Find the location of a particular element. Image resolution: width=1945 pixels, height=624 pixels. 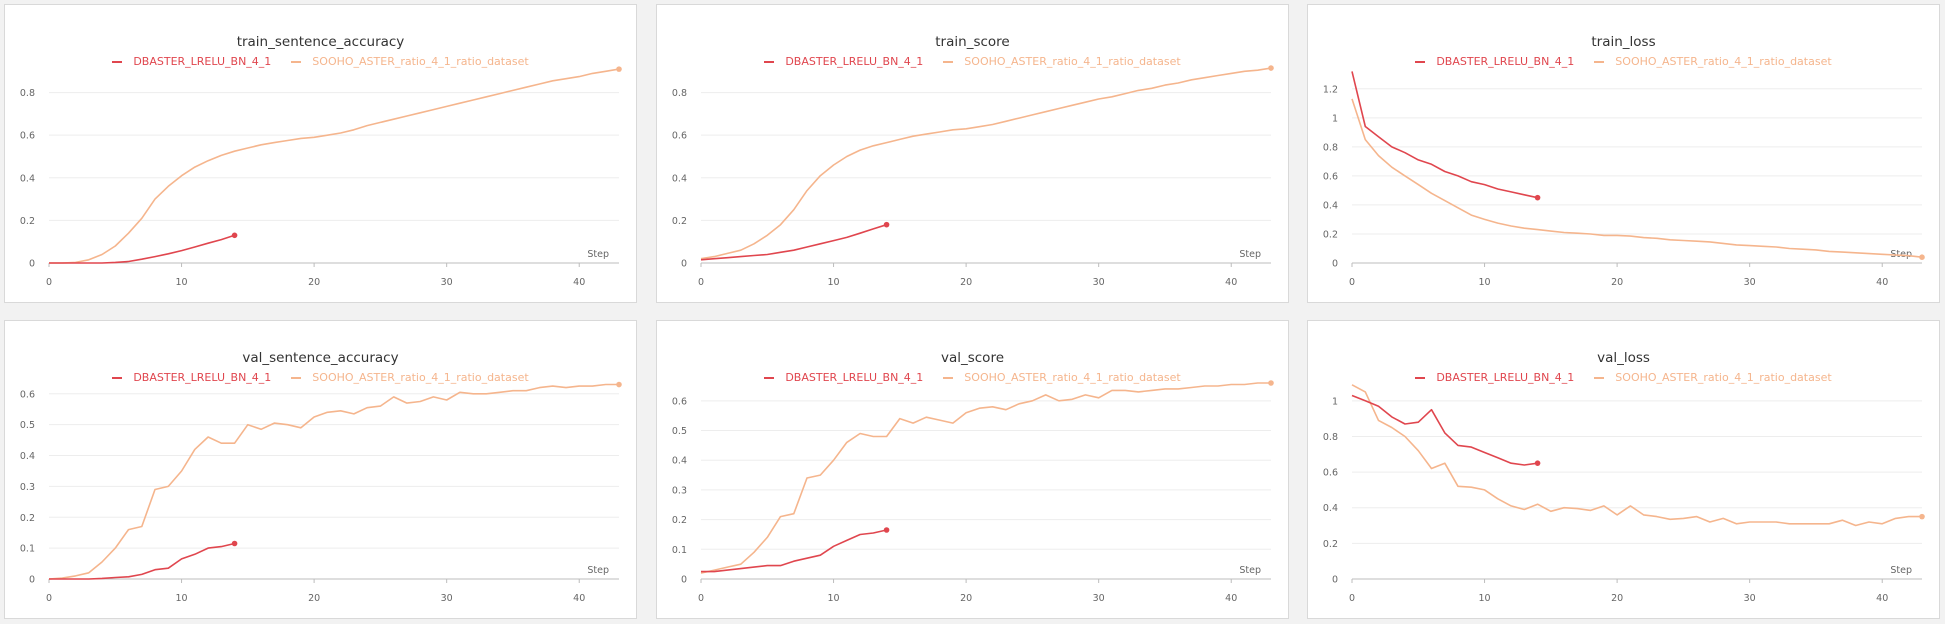

y-tick-label: 0.1 is located at coordinates (27, 549).